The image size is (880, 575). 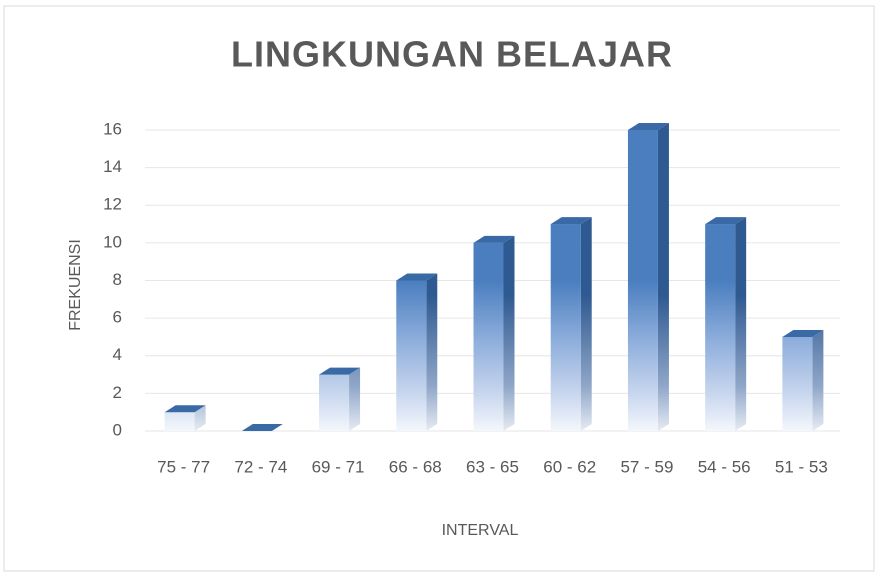 What do you see at coordinates (183, 466) in the screenshot?
I see `x-tick-label: 75 - 77` at bounding box center [183, 466].